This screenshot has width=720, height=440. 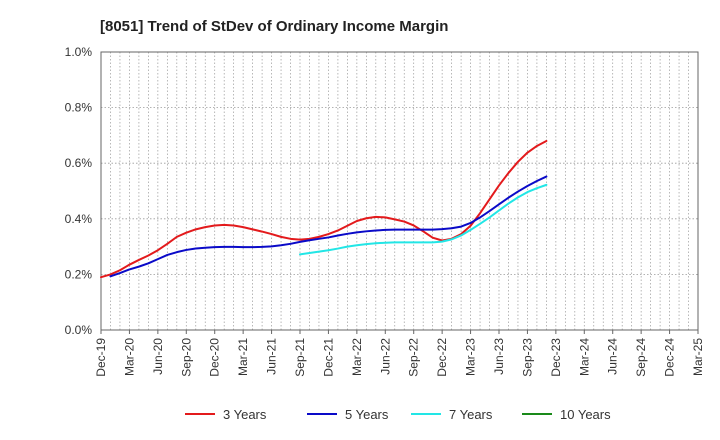 I want to click on y-tick-label: 0.6%, so click(x=79, y=163).